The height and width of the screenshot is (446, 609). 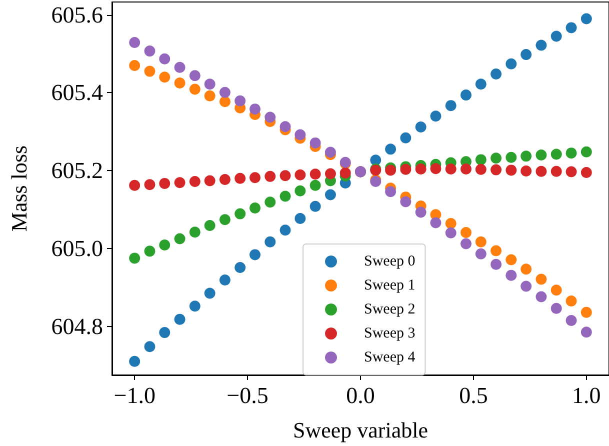 What do you see at coordinates (360, 430) in the screenshot?
I see `x-axis-title: Sweep variable` at bounding box center [360, 430].